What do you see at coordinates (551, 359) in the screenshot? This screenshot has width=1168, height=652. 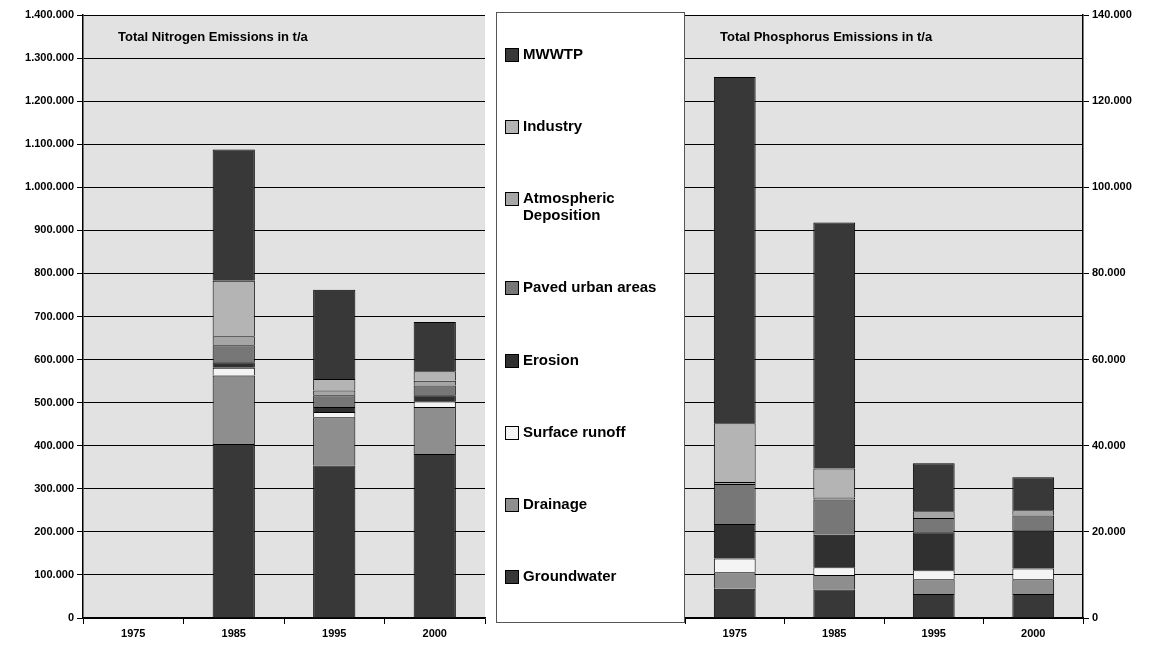 I see `legend-label: Erosion` at bounding box center [551, 359].